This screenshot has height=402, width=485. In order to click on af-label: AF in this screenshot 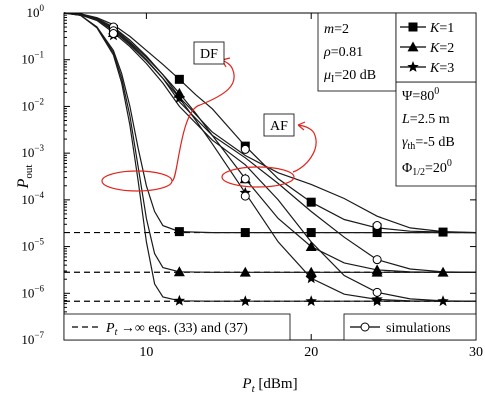, I will do `click(279, 126)`.